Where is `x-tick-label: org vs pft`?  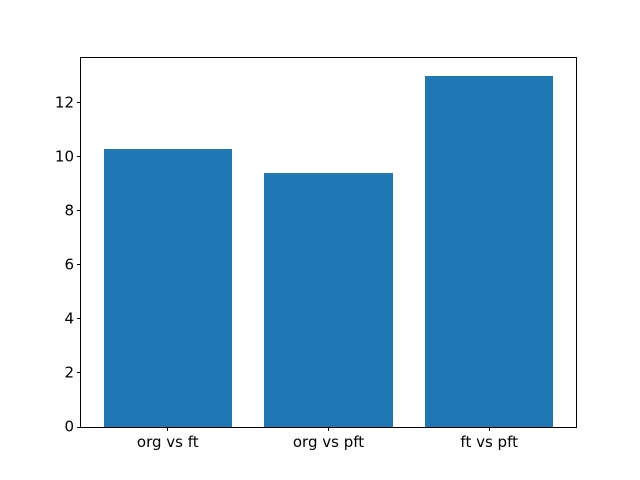
x-tick-label: org vs pft is located at coordinates (328, 442).